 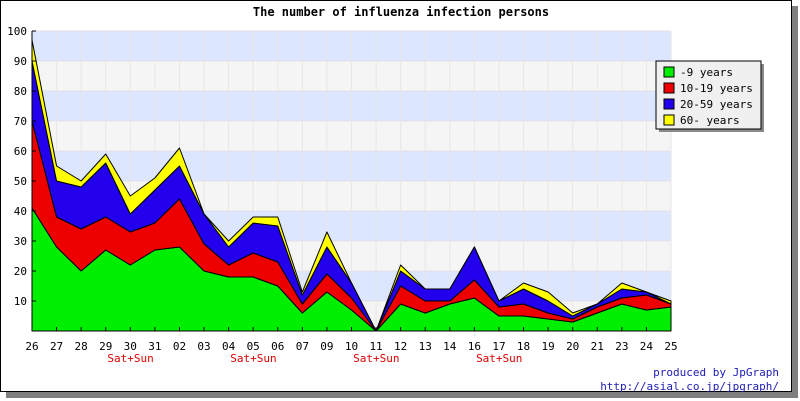 I want to click on y-tick-label: 90, so click(x=20, y=61).